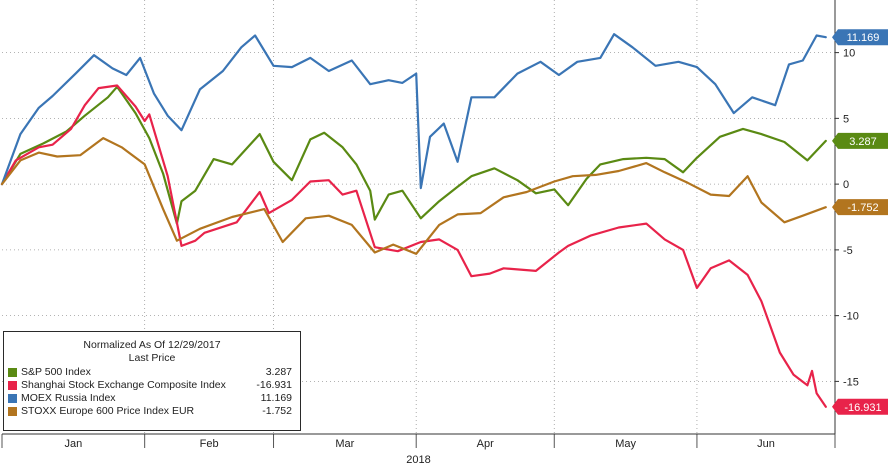  What do you see at coordinates (851, 382) in the screenshot?
I see `y-tick-label: -15` at bounding box center [851, 382].